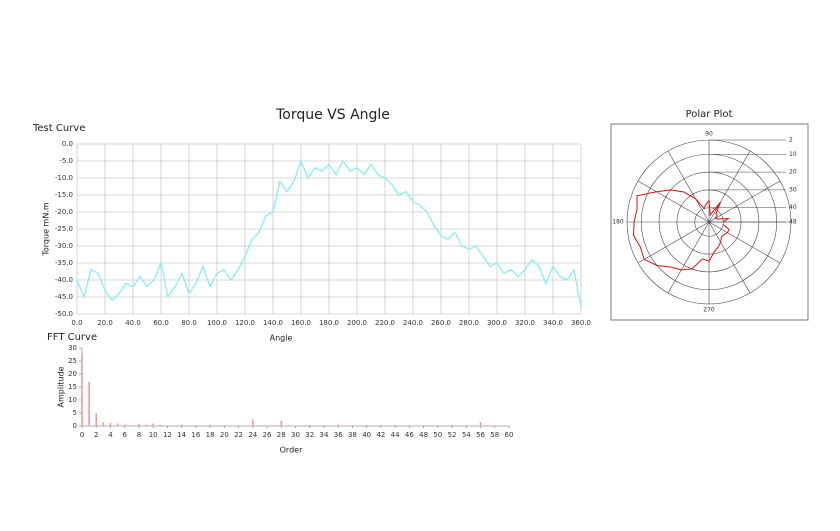 This screenshot has width=840, height=531. What do you see at coordinates (66, 161) in the screenshot?
I see `y-tick-label: -5.0` at bounding box center [66, 161].